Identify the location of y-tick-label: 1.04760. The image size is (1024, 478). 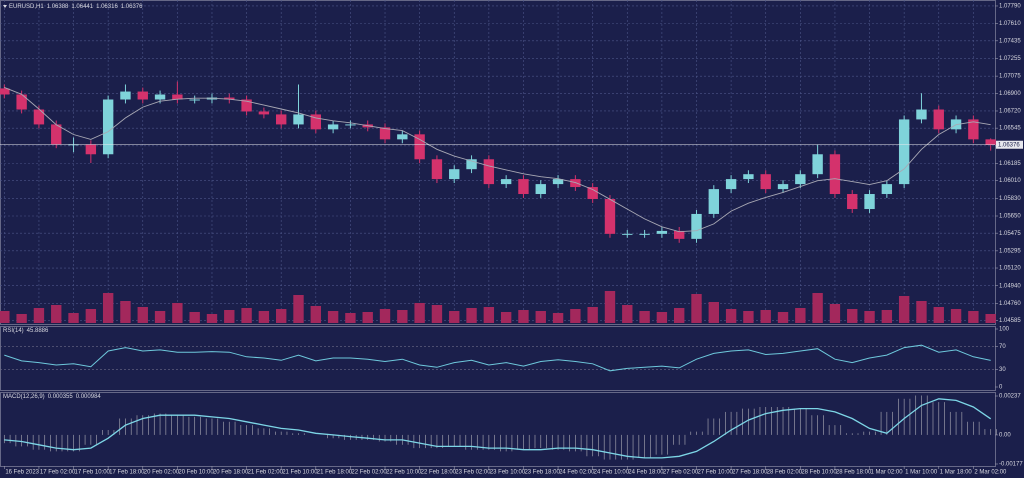
(1010, 304).